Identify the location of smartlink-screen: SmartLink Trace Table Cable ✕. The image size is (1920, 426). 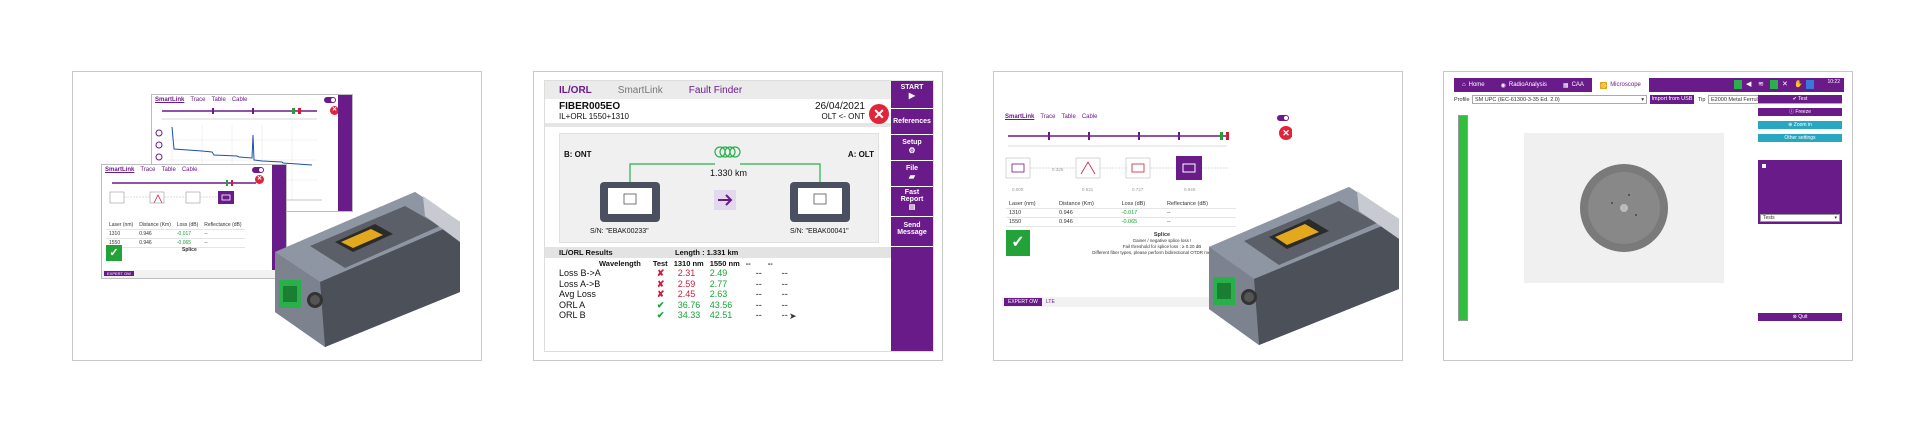
(194, 221).